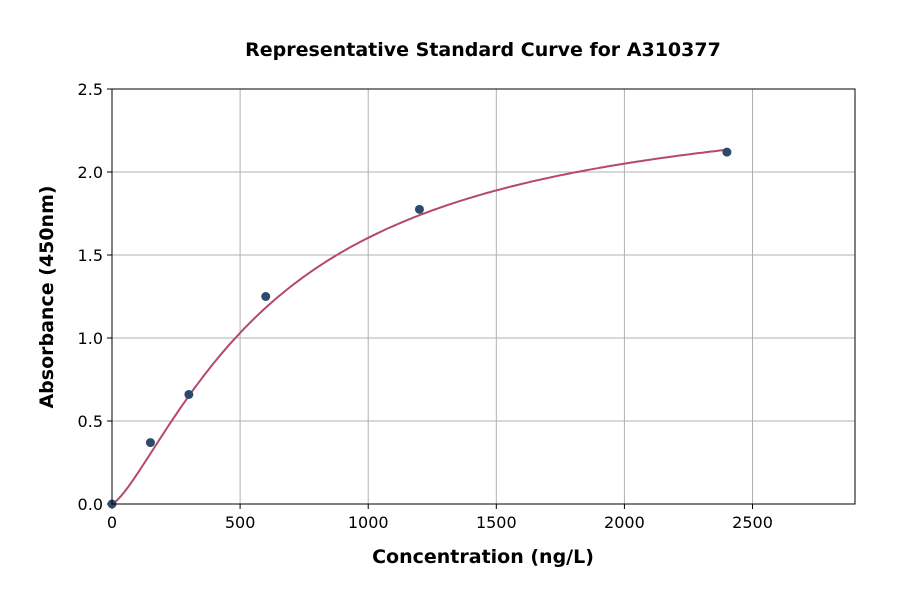 The width and height of the screenshot is (900, 598). I want to click on x-tick-label: 1500, so click(496, 522).